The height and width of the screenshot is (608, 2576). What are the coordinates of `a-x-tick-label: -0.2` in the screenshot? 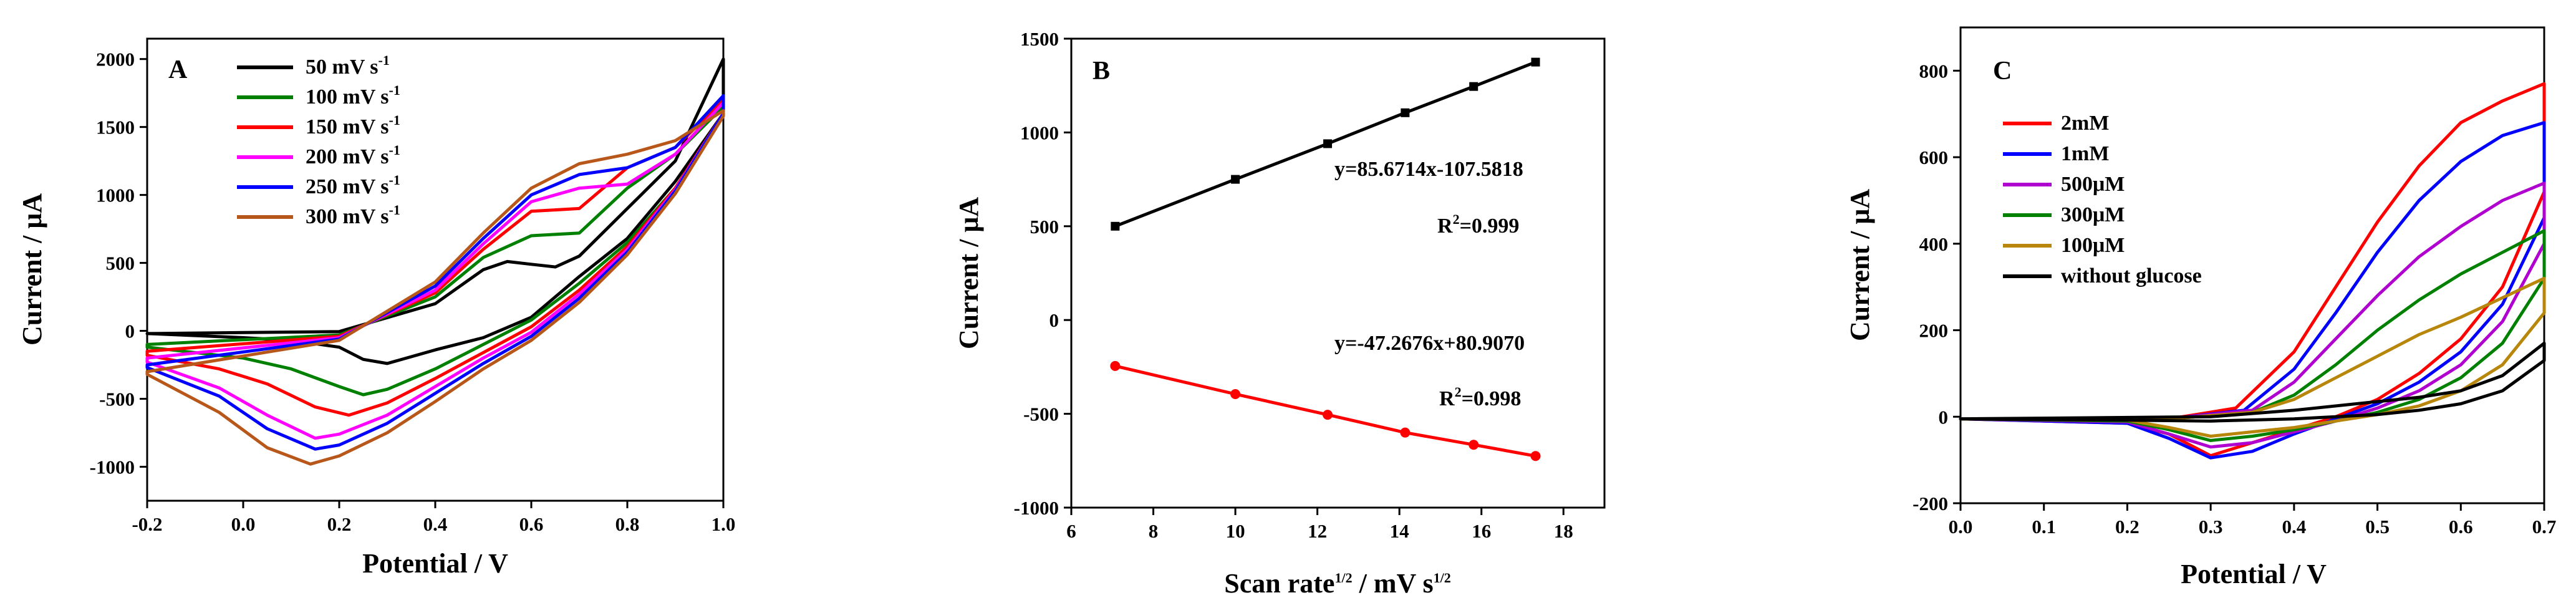 It's located at (147, 524).